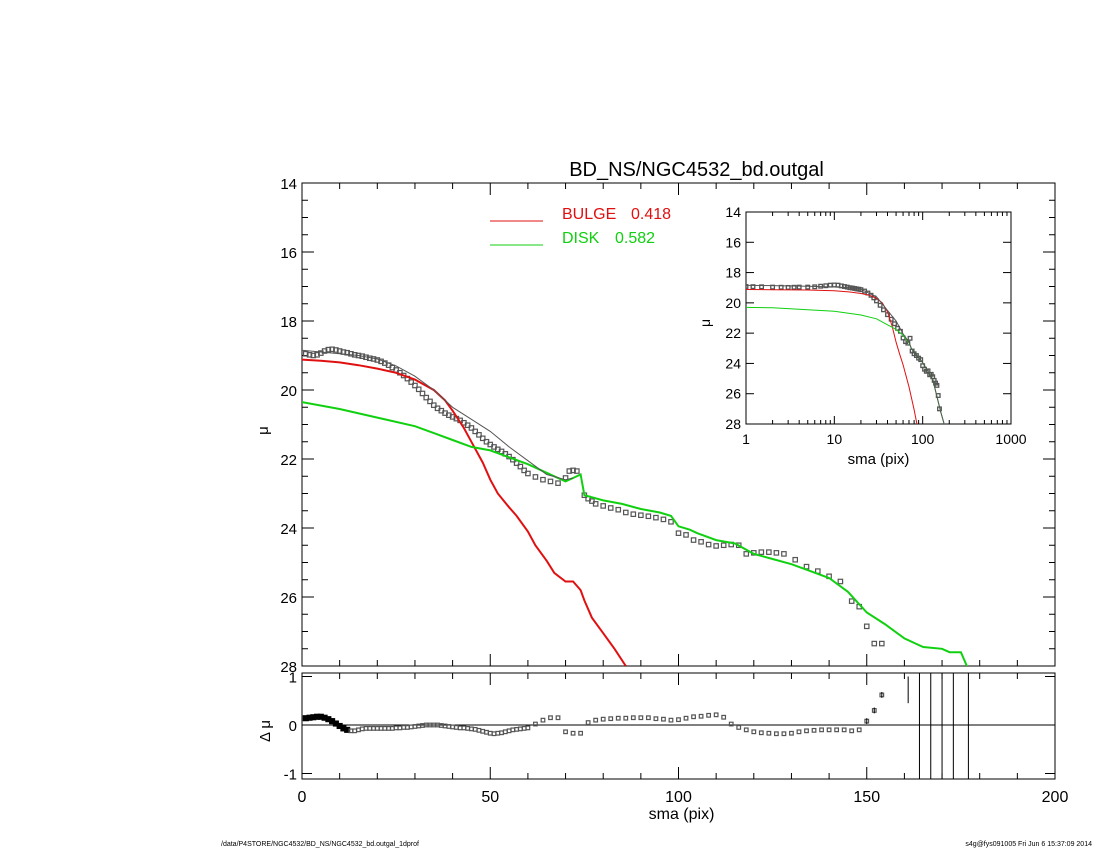 The width and height of the screenshot is (1100, 850). Describe the element at coordinates (288, 460) in the screenshot. I see `main-y-tick-label: 22` at that location.